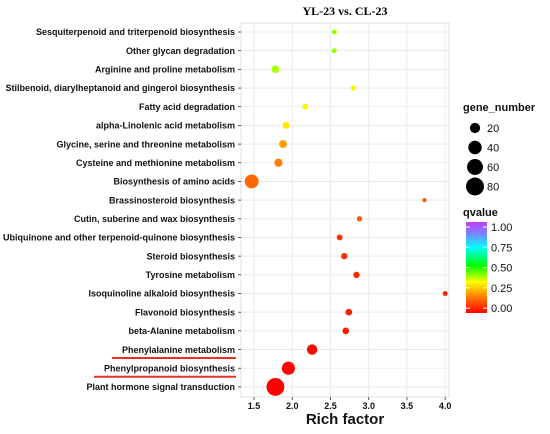 Image resolution: width=550 pixels, height=434 pixels. What do you see at coordinates (407, 406) in the screenshot?
I see `x-tick-label: 3.5` at bounding box center [407, 406].